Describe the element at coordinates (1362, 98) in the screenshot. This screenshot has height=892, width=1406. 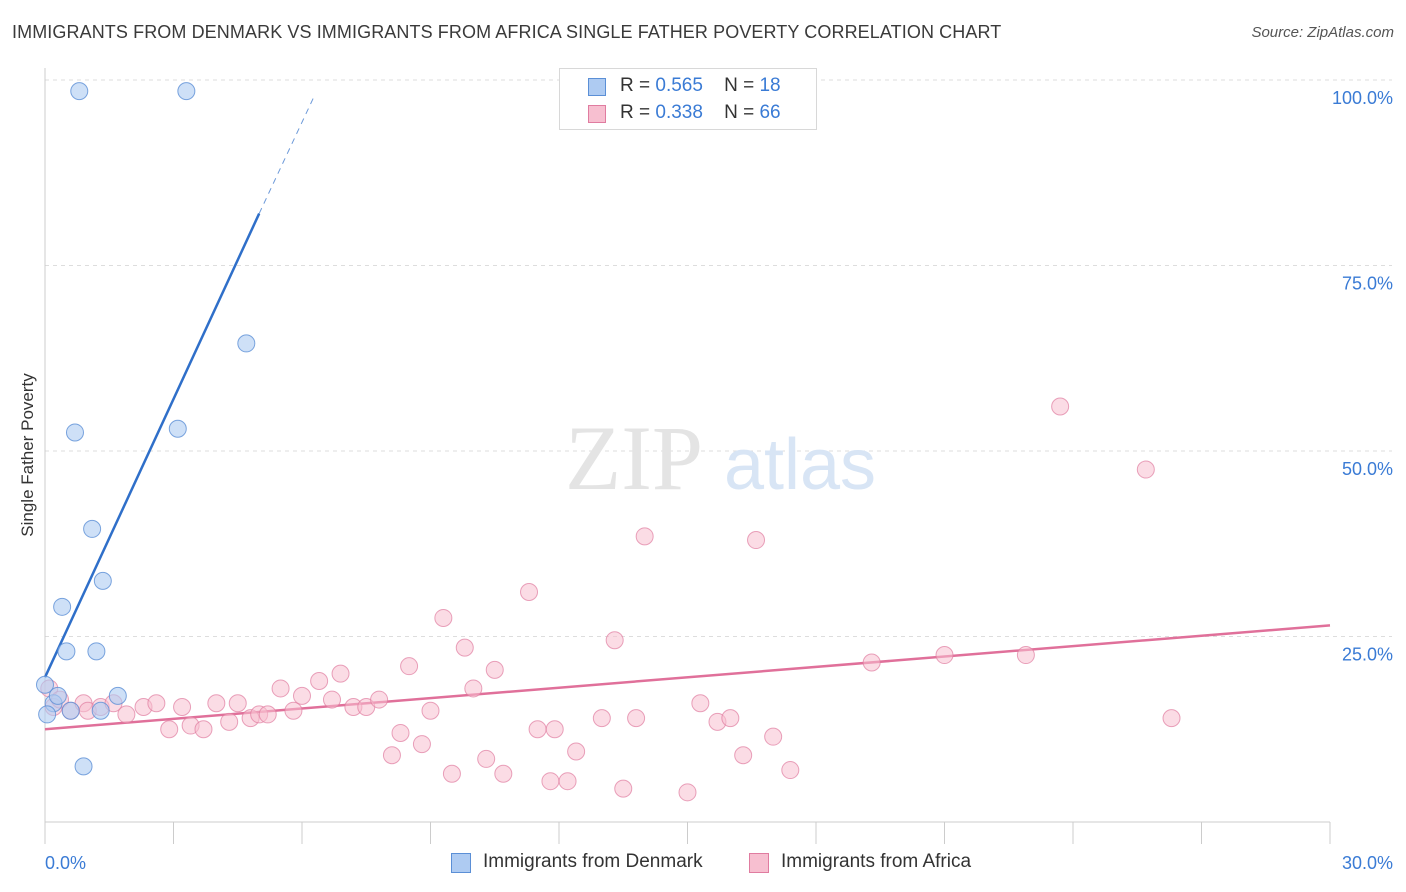
I see `y-tick-label: 100.0%` at that location.